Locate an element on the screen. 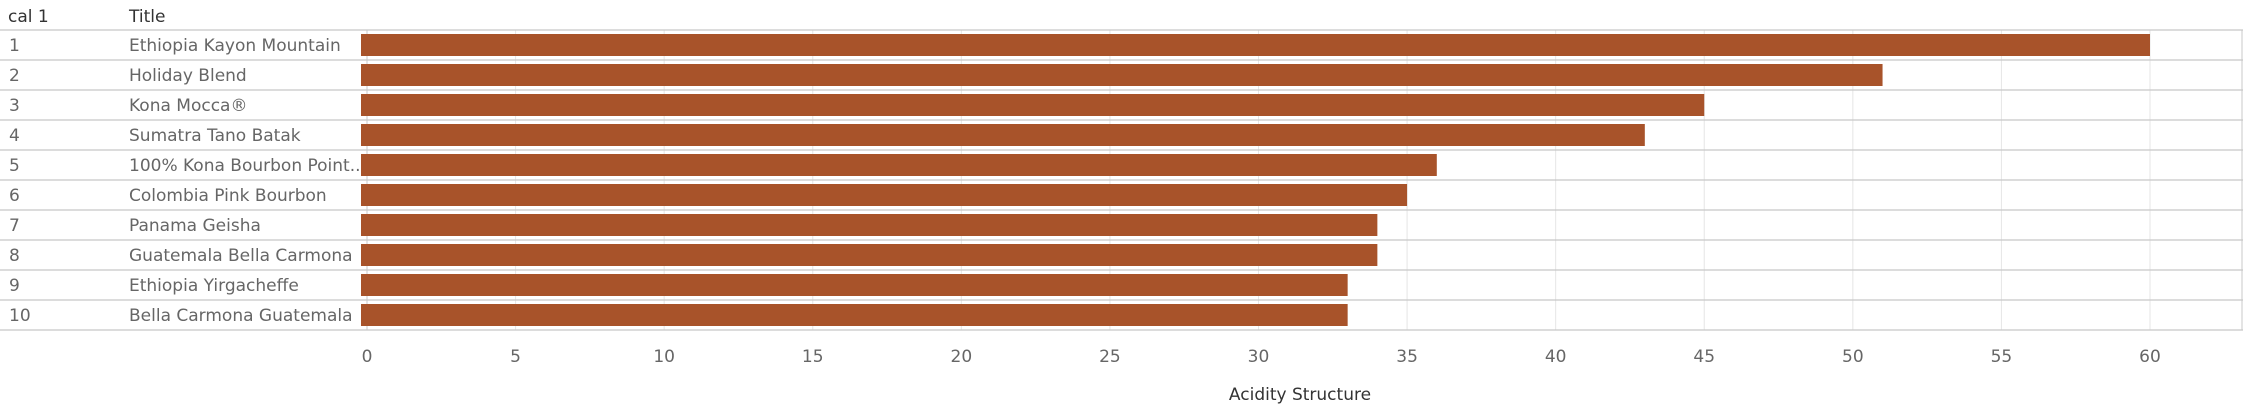  rank-label: 10 is located at coordinates (20, 316).